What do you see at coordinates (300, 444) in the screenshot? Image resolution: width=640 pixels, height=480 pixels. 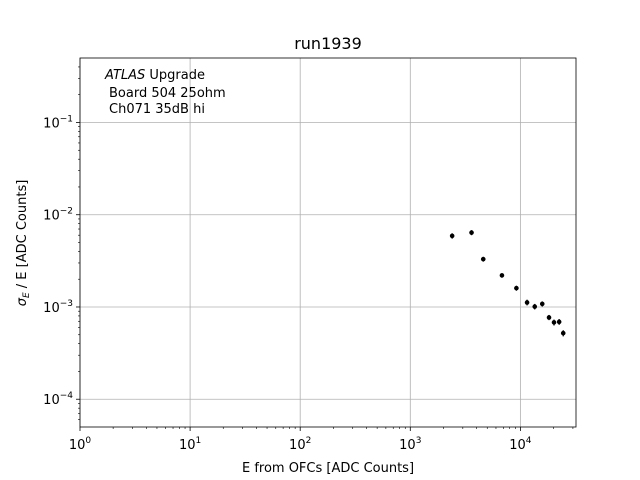 I see `x-tick-label: 10²` at bounding box center [300, 444].